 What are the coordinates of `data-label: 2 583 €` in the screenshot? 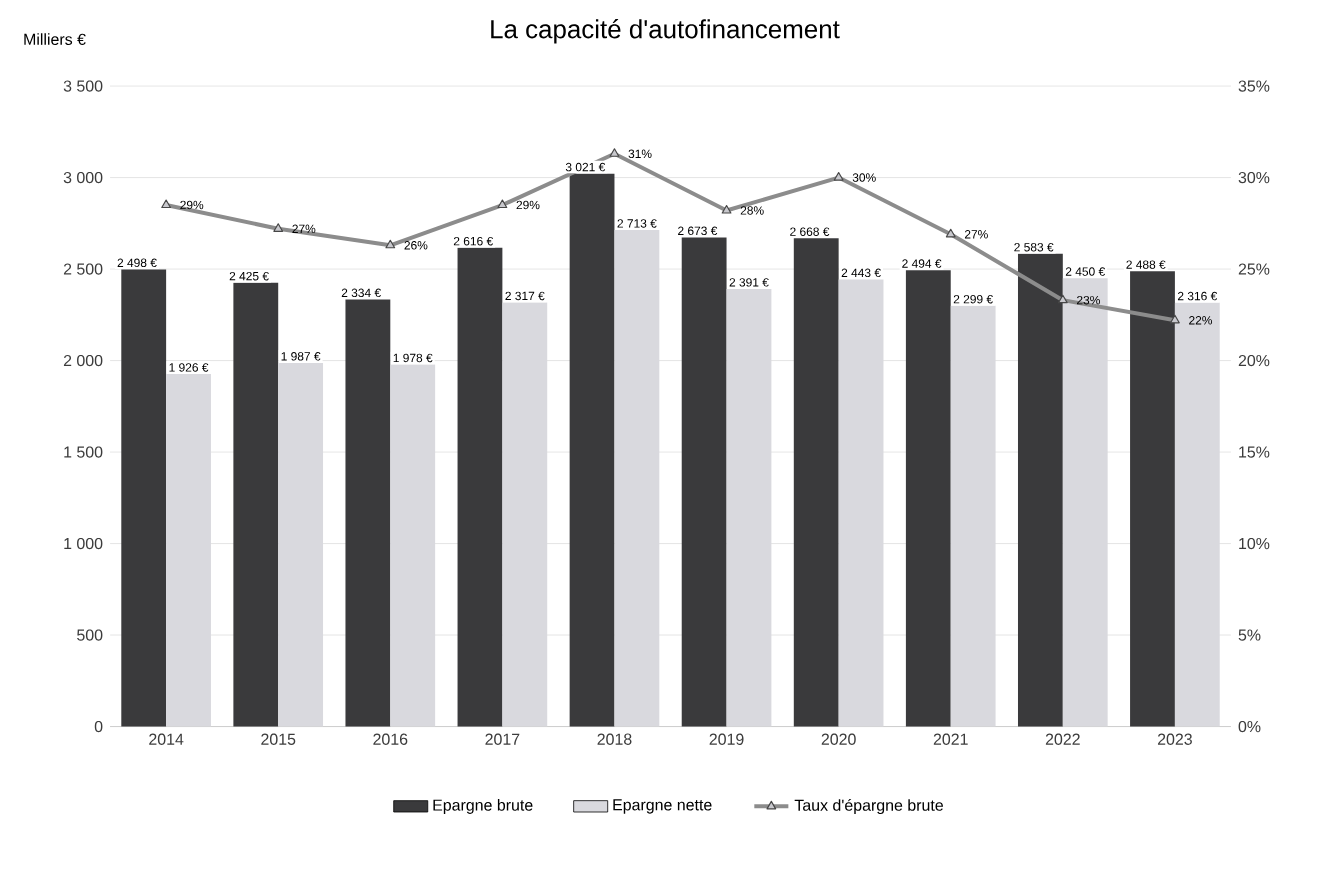 It's located at (1034, 247).